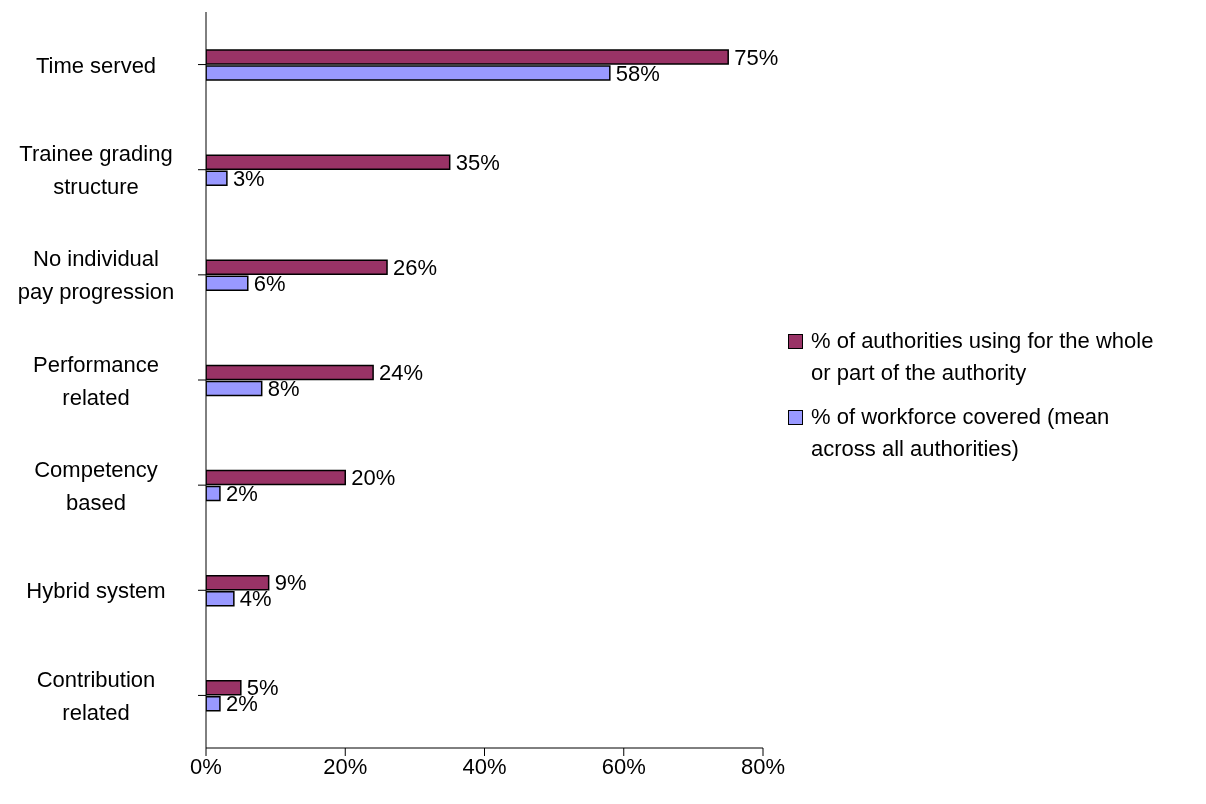  Describe the element at coordinates (373, 478) in the screenshot. I see `data-label: 20%` at that location.